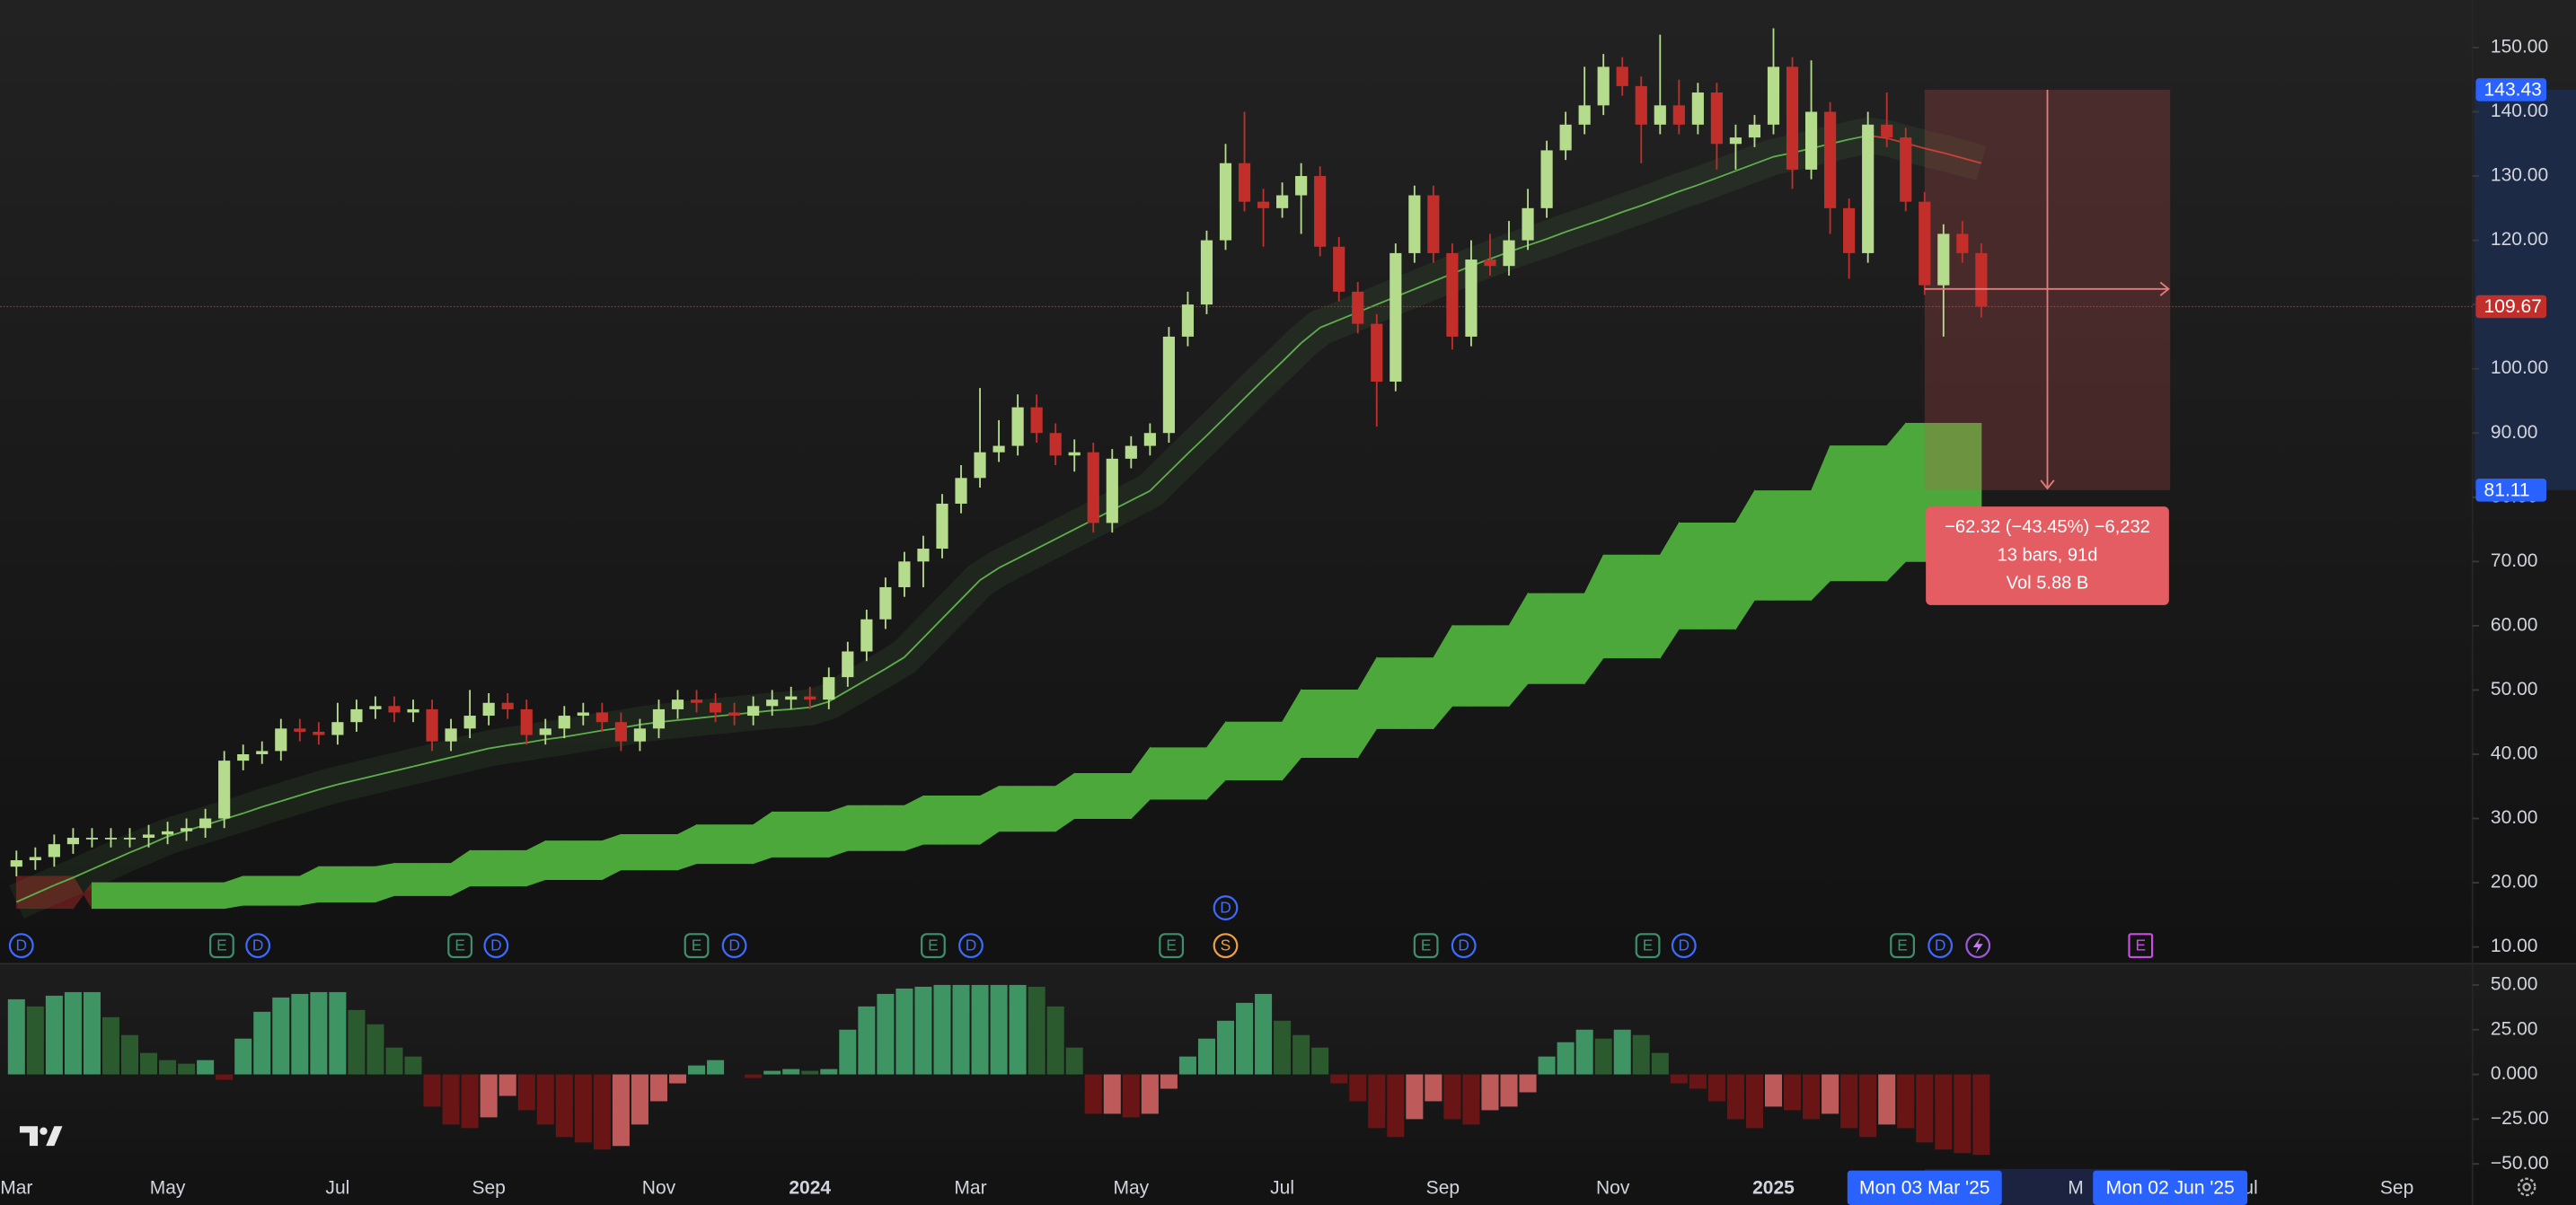 The height and width of the screenshot is (1205, 2576). What do you see at coordinates (16, 1188) in the screenshot?
I see `x-tick-label: Mar` at bounding box center [16, 1188].